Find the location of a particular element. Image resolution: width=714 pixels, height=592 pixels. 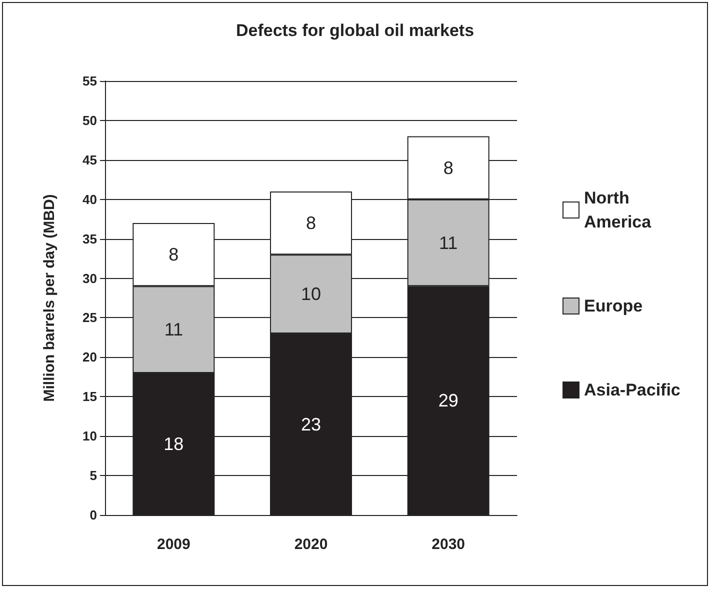

y-tick-label: 45 is located at coordinates (89, 160).